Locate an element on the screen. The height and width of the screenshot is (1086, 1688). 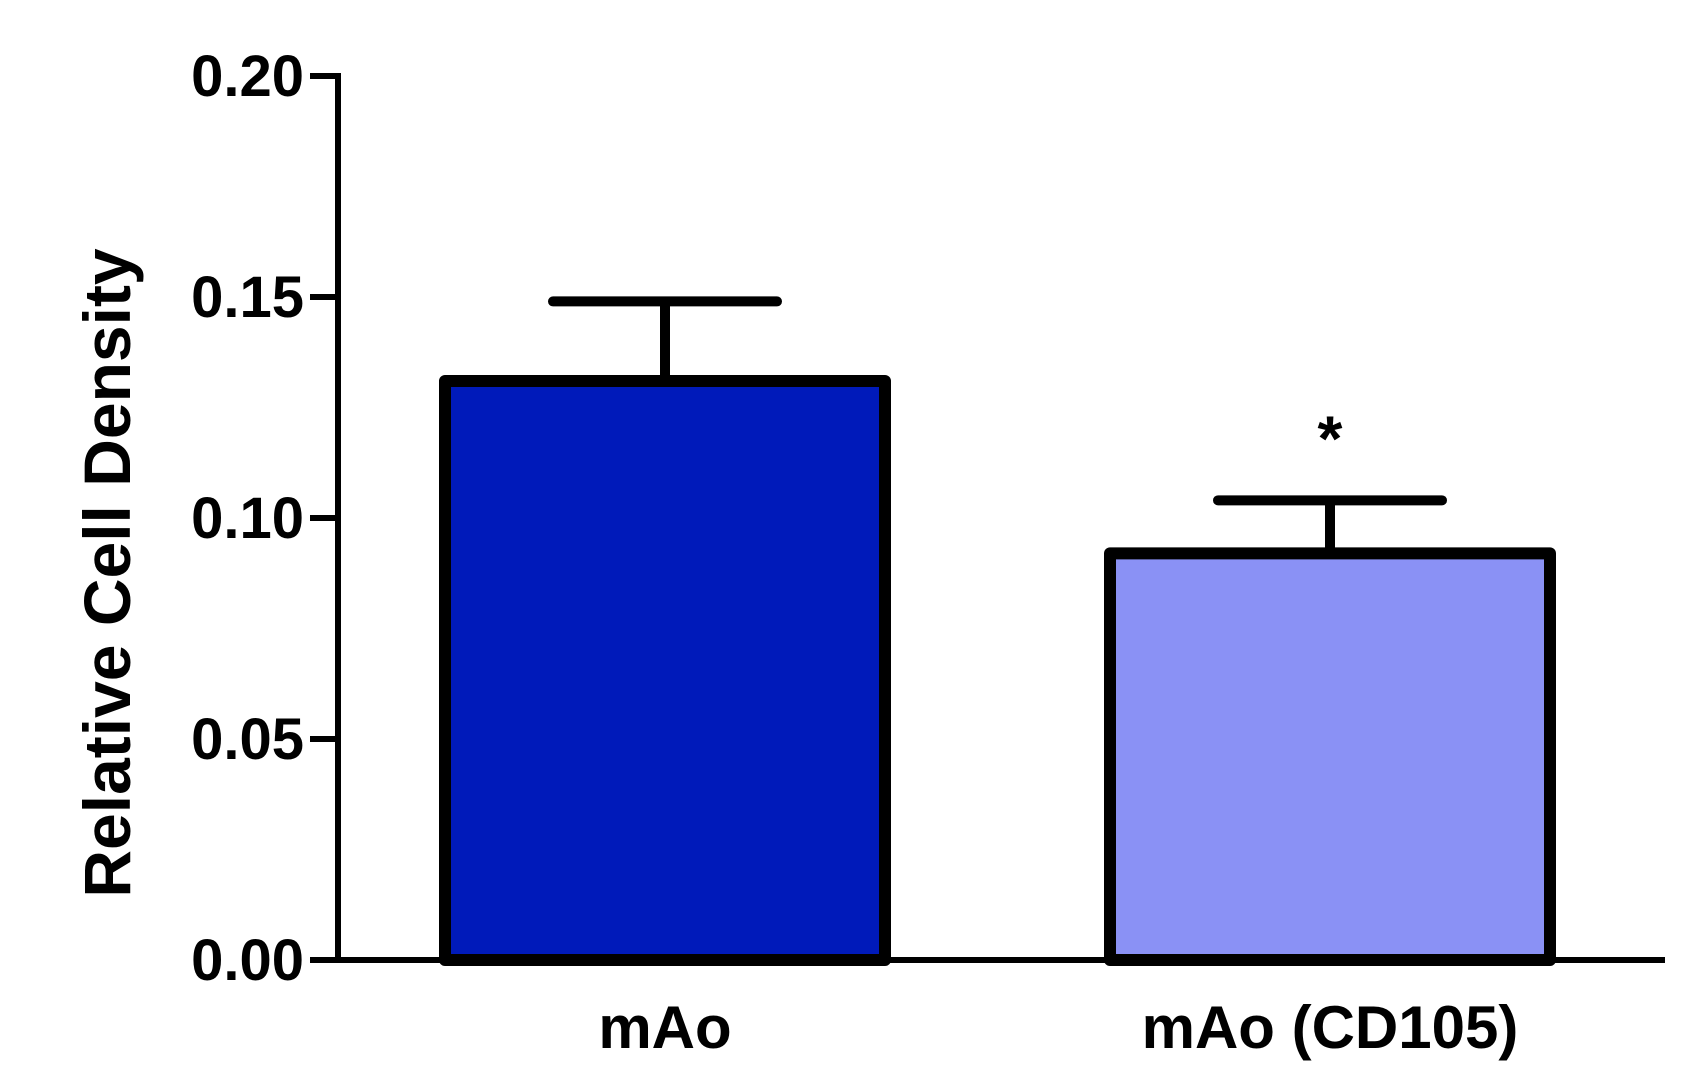
x-tick-labels: mAo mAo (CD105) is located at coordinates (1058, 1027).